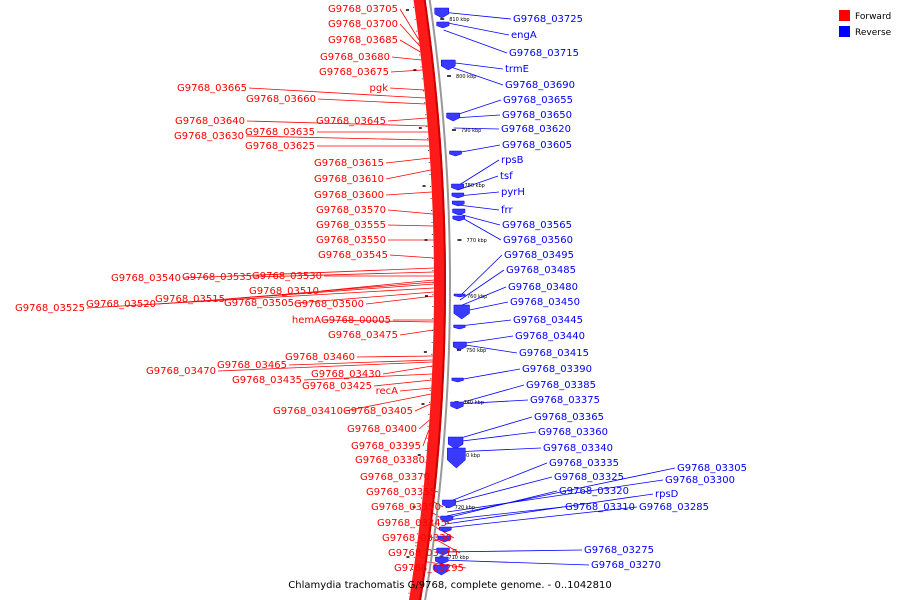 The height and width of the screenshot is (600, 900). What do you see at coordinates (512, 160) in the screenshot?
I see `reverse-gene-label: rpsB` at bounding box center [512, 160].